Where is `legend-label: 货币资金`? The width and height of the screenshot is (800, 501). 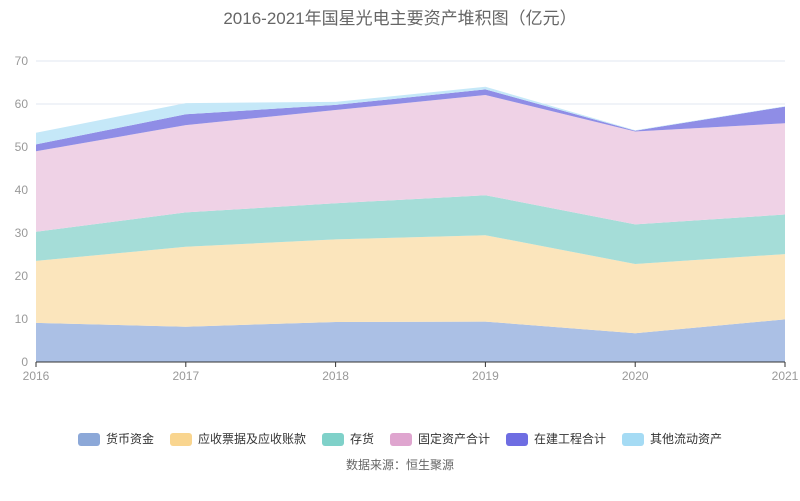
legend-label: 货币资金 is located at coordinates (129, 439).